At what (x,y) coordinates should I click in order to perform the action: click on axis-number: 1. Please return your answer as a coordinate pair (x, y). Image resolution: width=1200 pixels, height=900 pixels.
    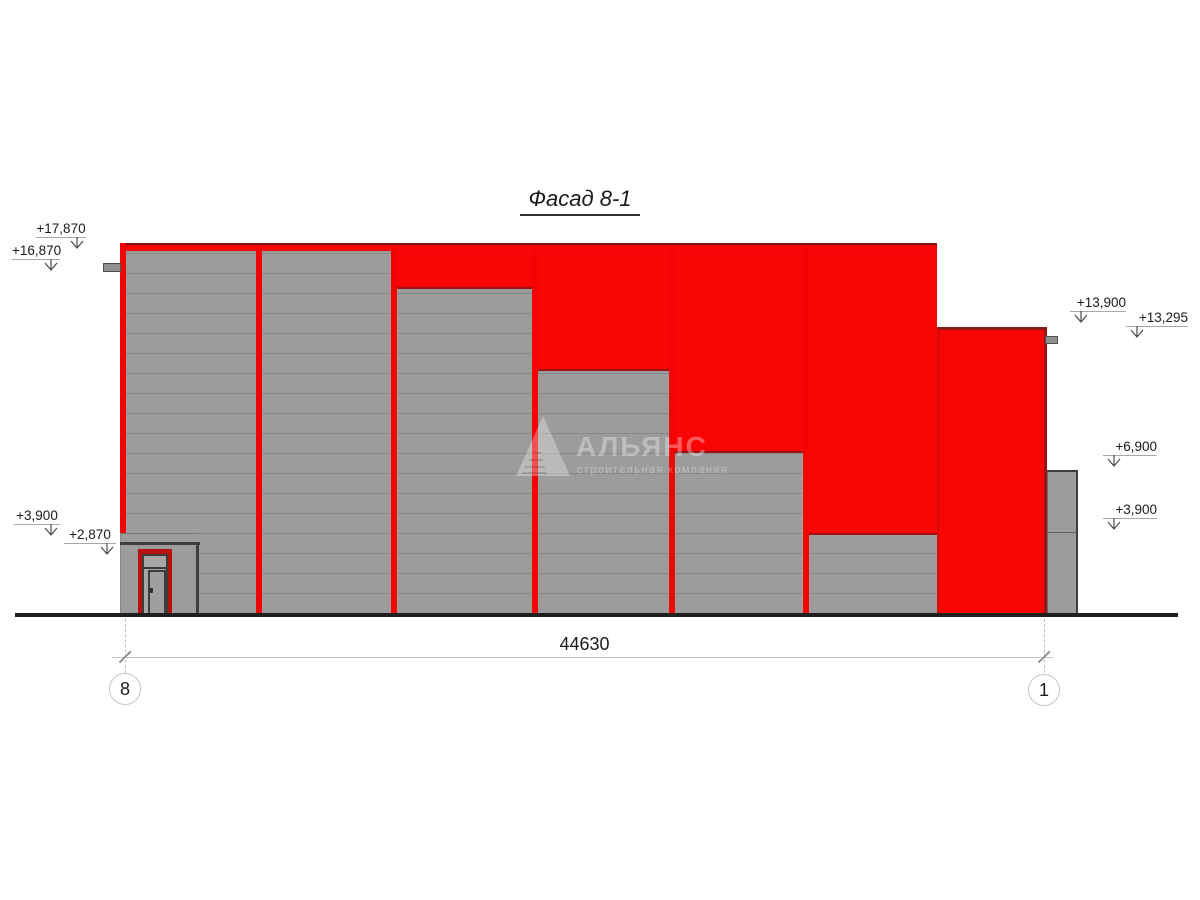
    Looking at the image, I should click on (1043, 690).